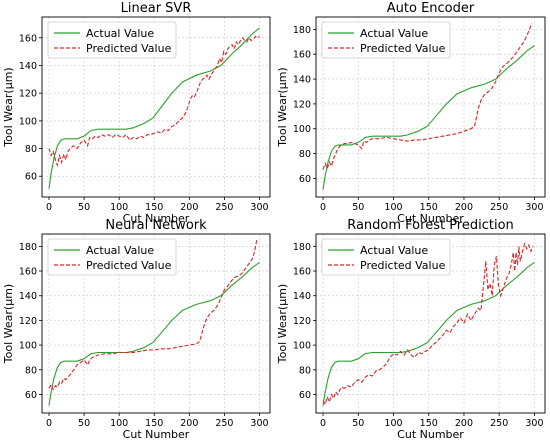  What do you see at coordinates (156, 225) in the screenshot?
I see `subplot-title: Neural Network` at bounding box center [156, 225].